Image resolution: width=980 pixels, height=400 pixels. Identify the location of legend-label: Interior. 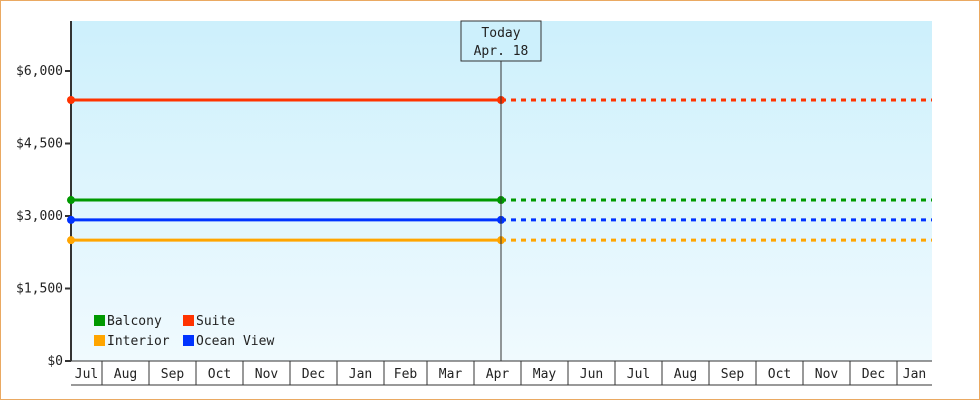
(138, 341).